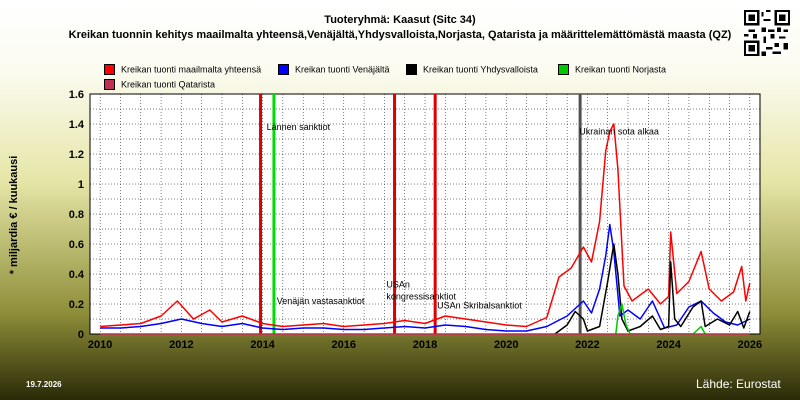  I want to click on legend-item-norway: Kreikan tuonti Norjasta, so click(612, 70).